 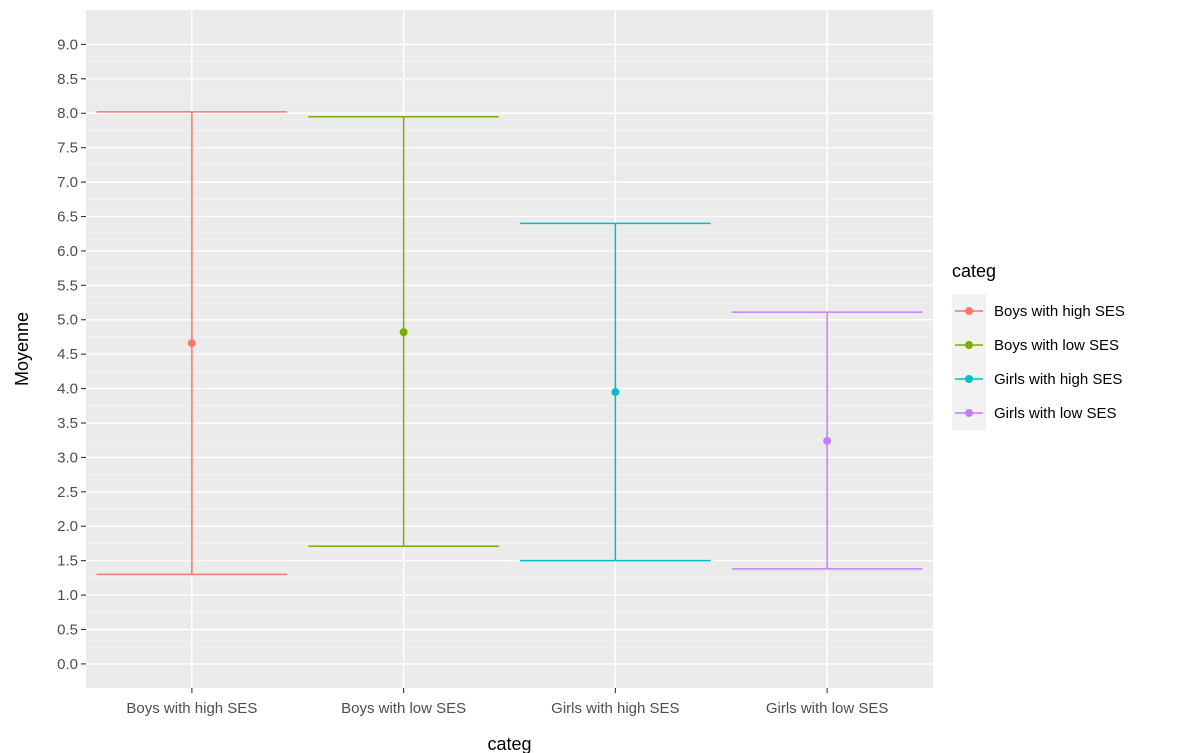 What do you see at coordinates (509, 743) in the screenshot?
I see `x-axis-title: categ` at bounding box center [509, 743].